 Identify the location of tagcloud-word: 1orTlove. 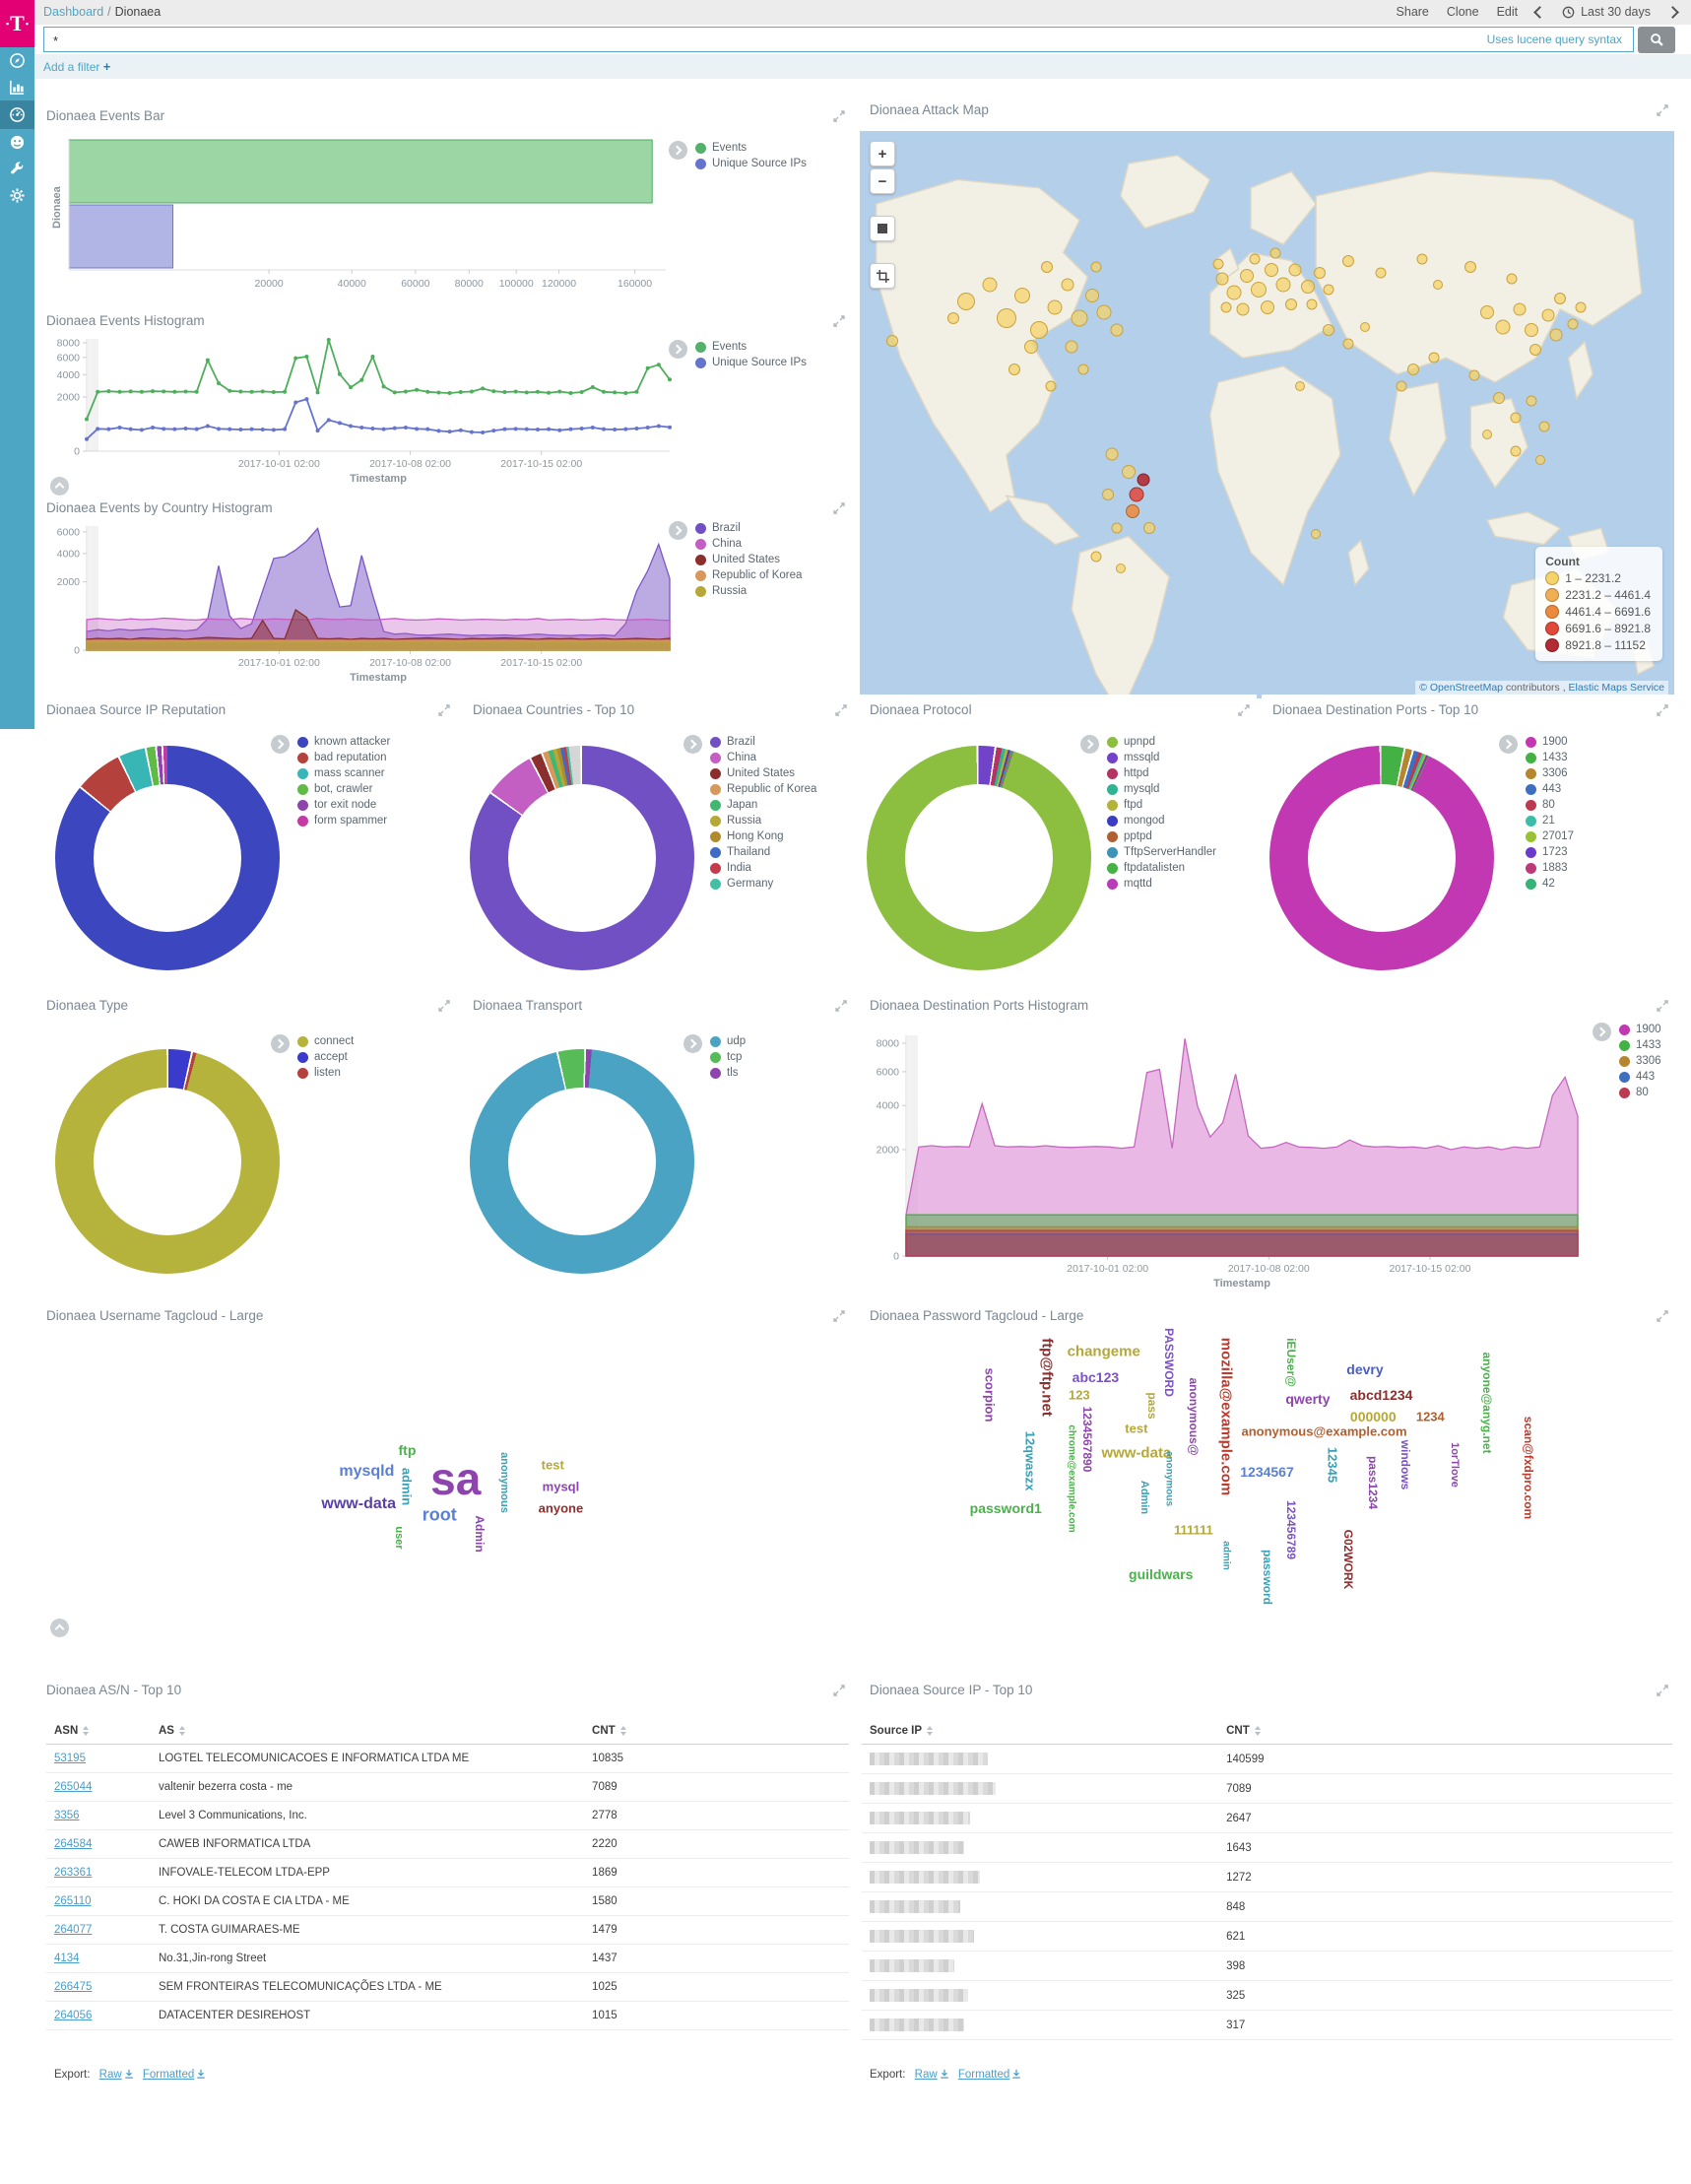
(1455, 1464).